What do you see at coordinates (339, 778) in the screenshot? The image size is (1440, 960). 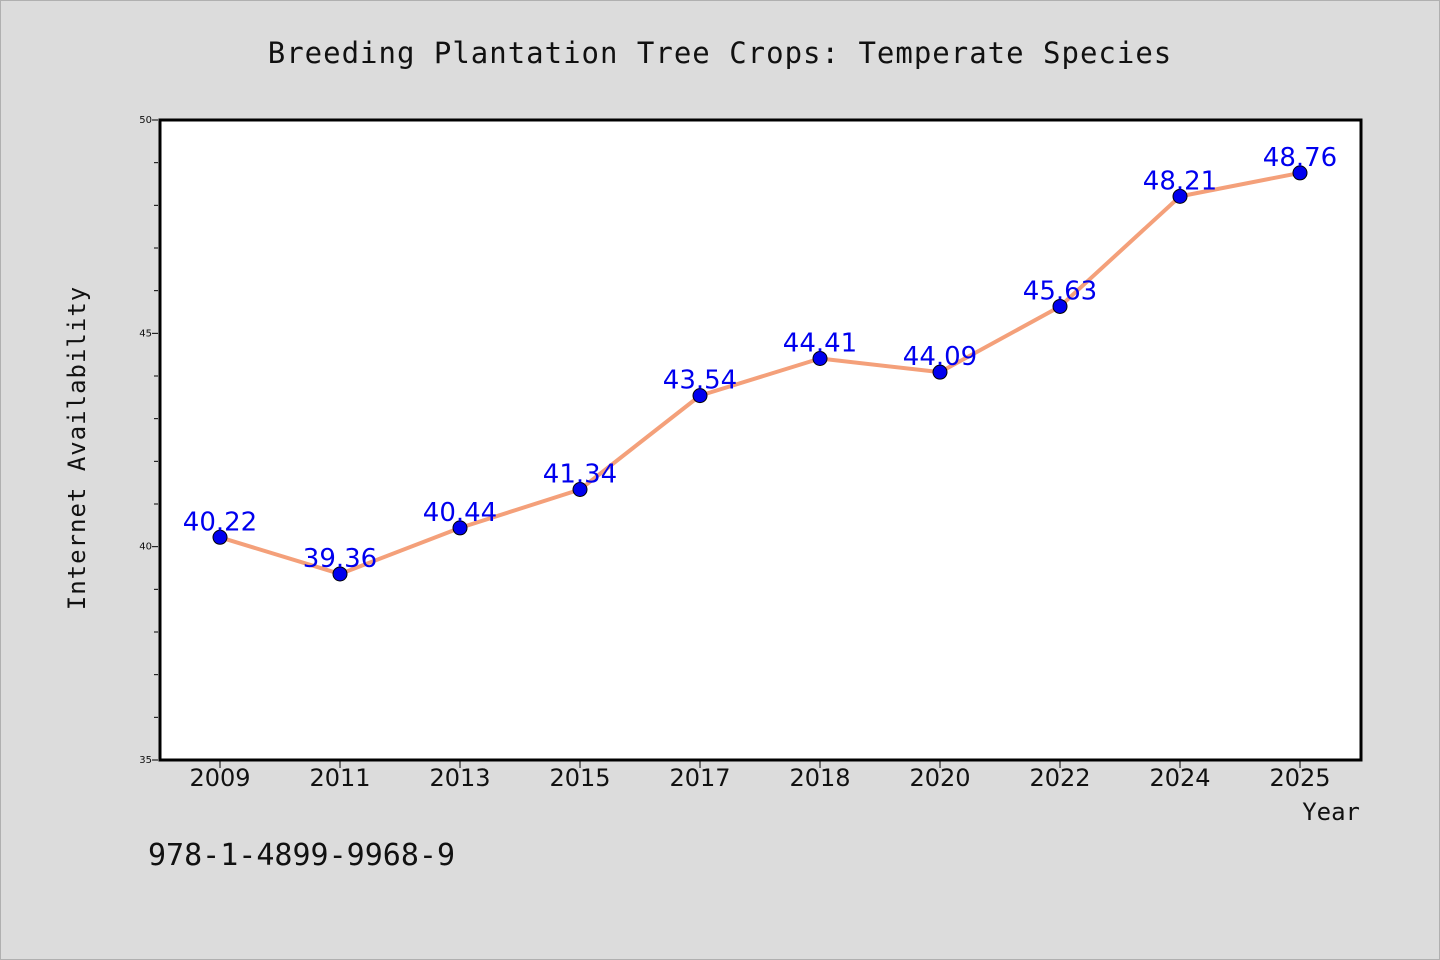 I see `x-tick-label: 2011` at bounding box center [339, 778].